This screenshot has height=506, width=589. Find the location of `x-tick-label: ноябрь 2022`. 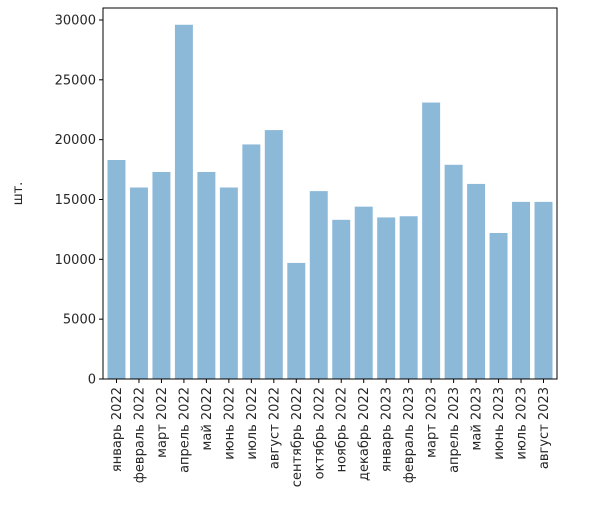

x-tick-label: ноябрь 2022 is located at coordinates (342, 429).